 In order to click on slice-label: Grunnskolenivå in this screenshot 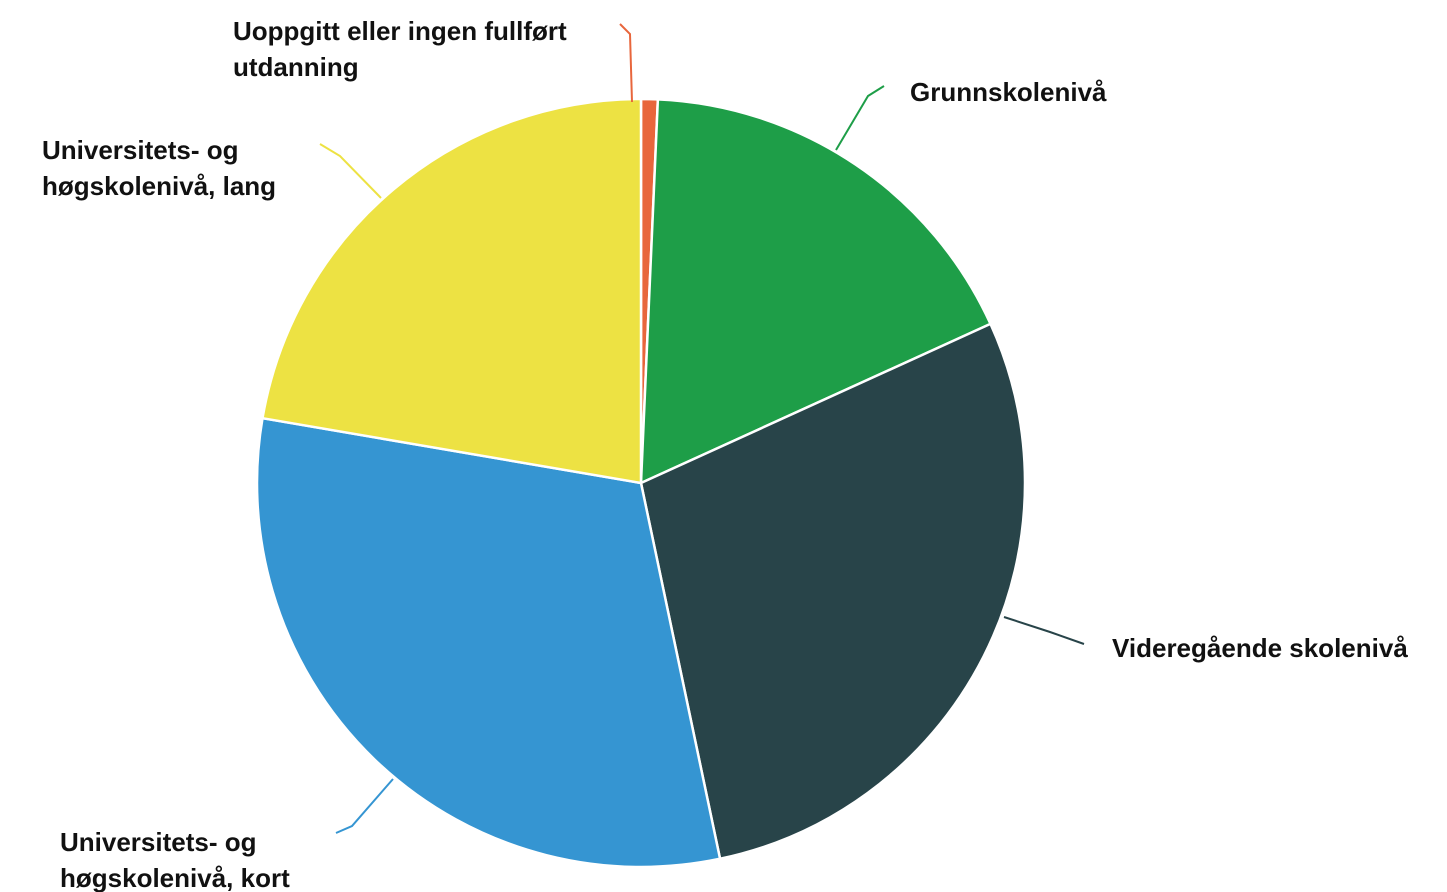, I will do `click(1008, 92)`.